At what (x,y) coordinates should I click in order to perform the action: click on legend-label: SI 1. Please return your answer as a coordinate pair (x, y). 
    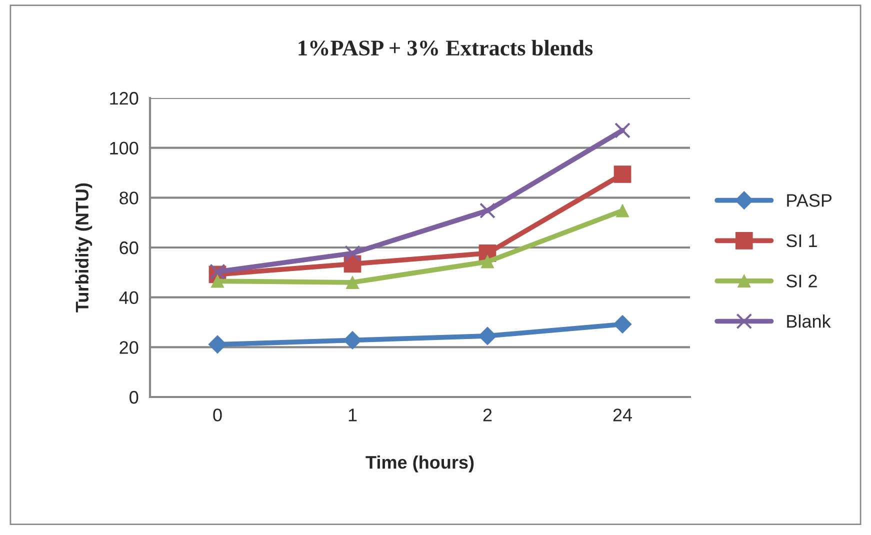
    Looking at the image, I should click on (801, 241).